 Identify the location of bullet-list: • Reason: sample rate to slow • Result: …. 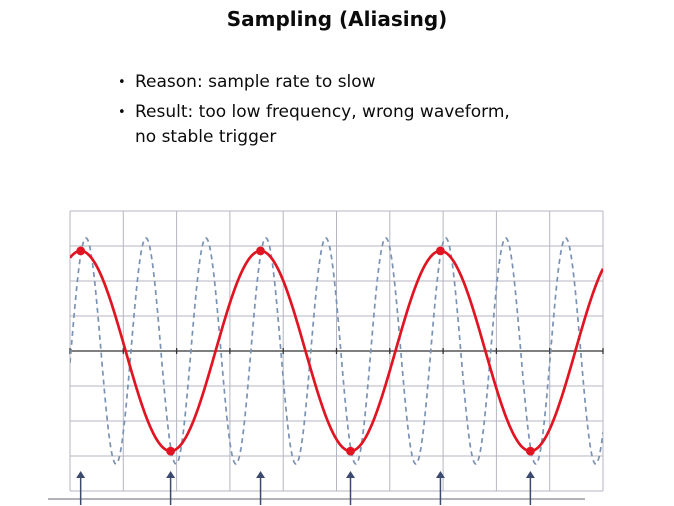
(353, 112).